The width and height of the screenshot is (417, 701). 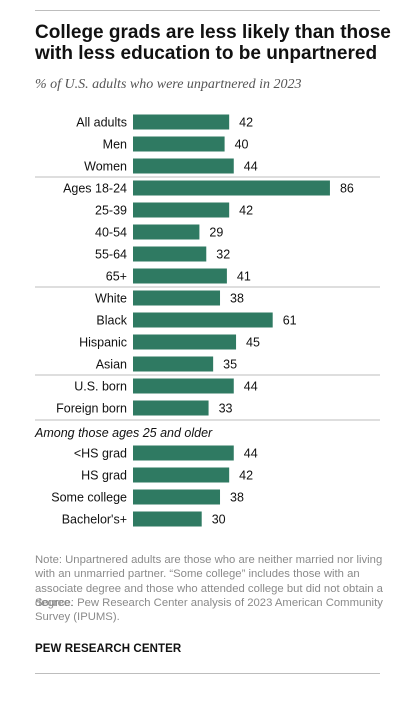 What do you see at coordinates (116, 277) in the screenshot?
I see `category-label: 65+` at bounding box center [116, 277].